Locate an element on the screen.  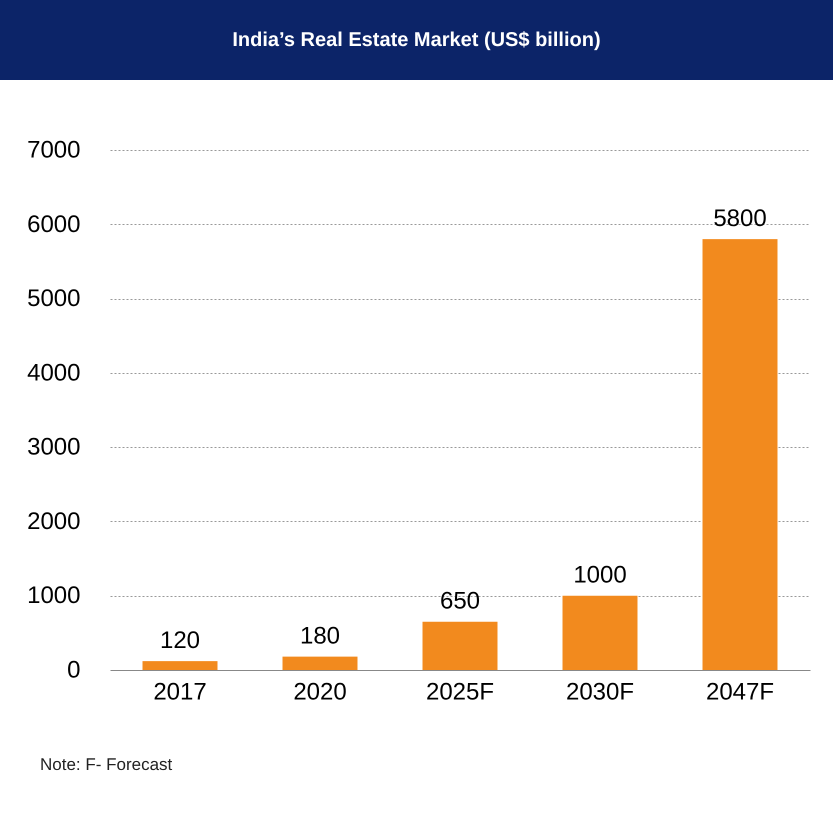
x-tick-label: 2025F is located at coordinates (460, 692).